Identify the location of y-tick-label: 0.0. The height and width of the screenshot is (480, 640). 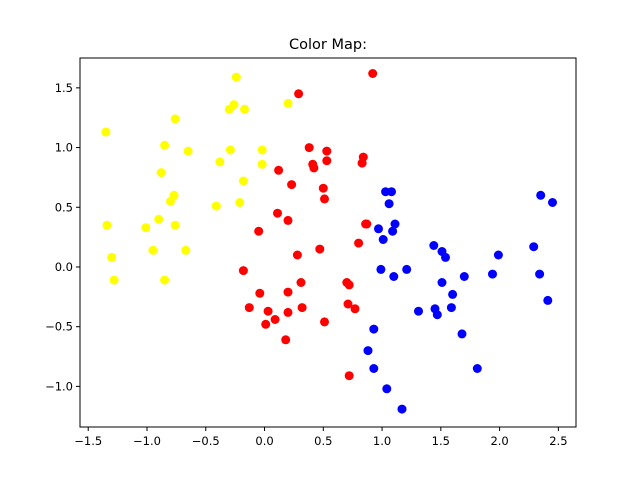
(64, 267).